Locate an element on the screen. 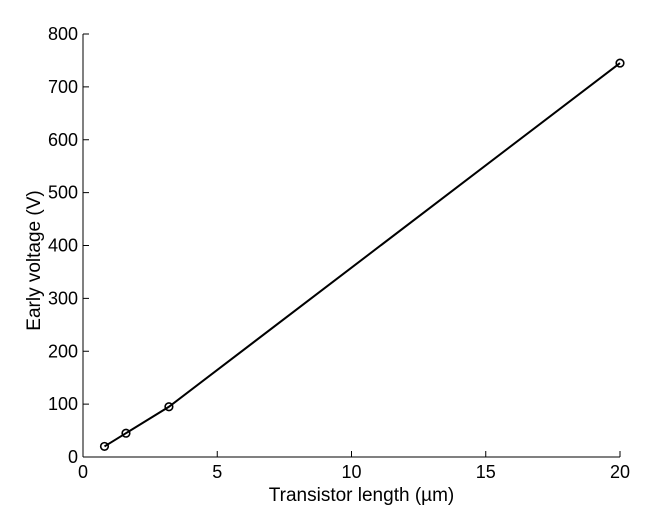 Image resolution: width=665 pixels, height=520 pixels. y-tick-label: 0 is located at coordinates (73, 457).